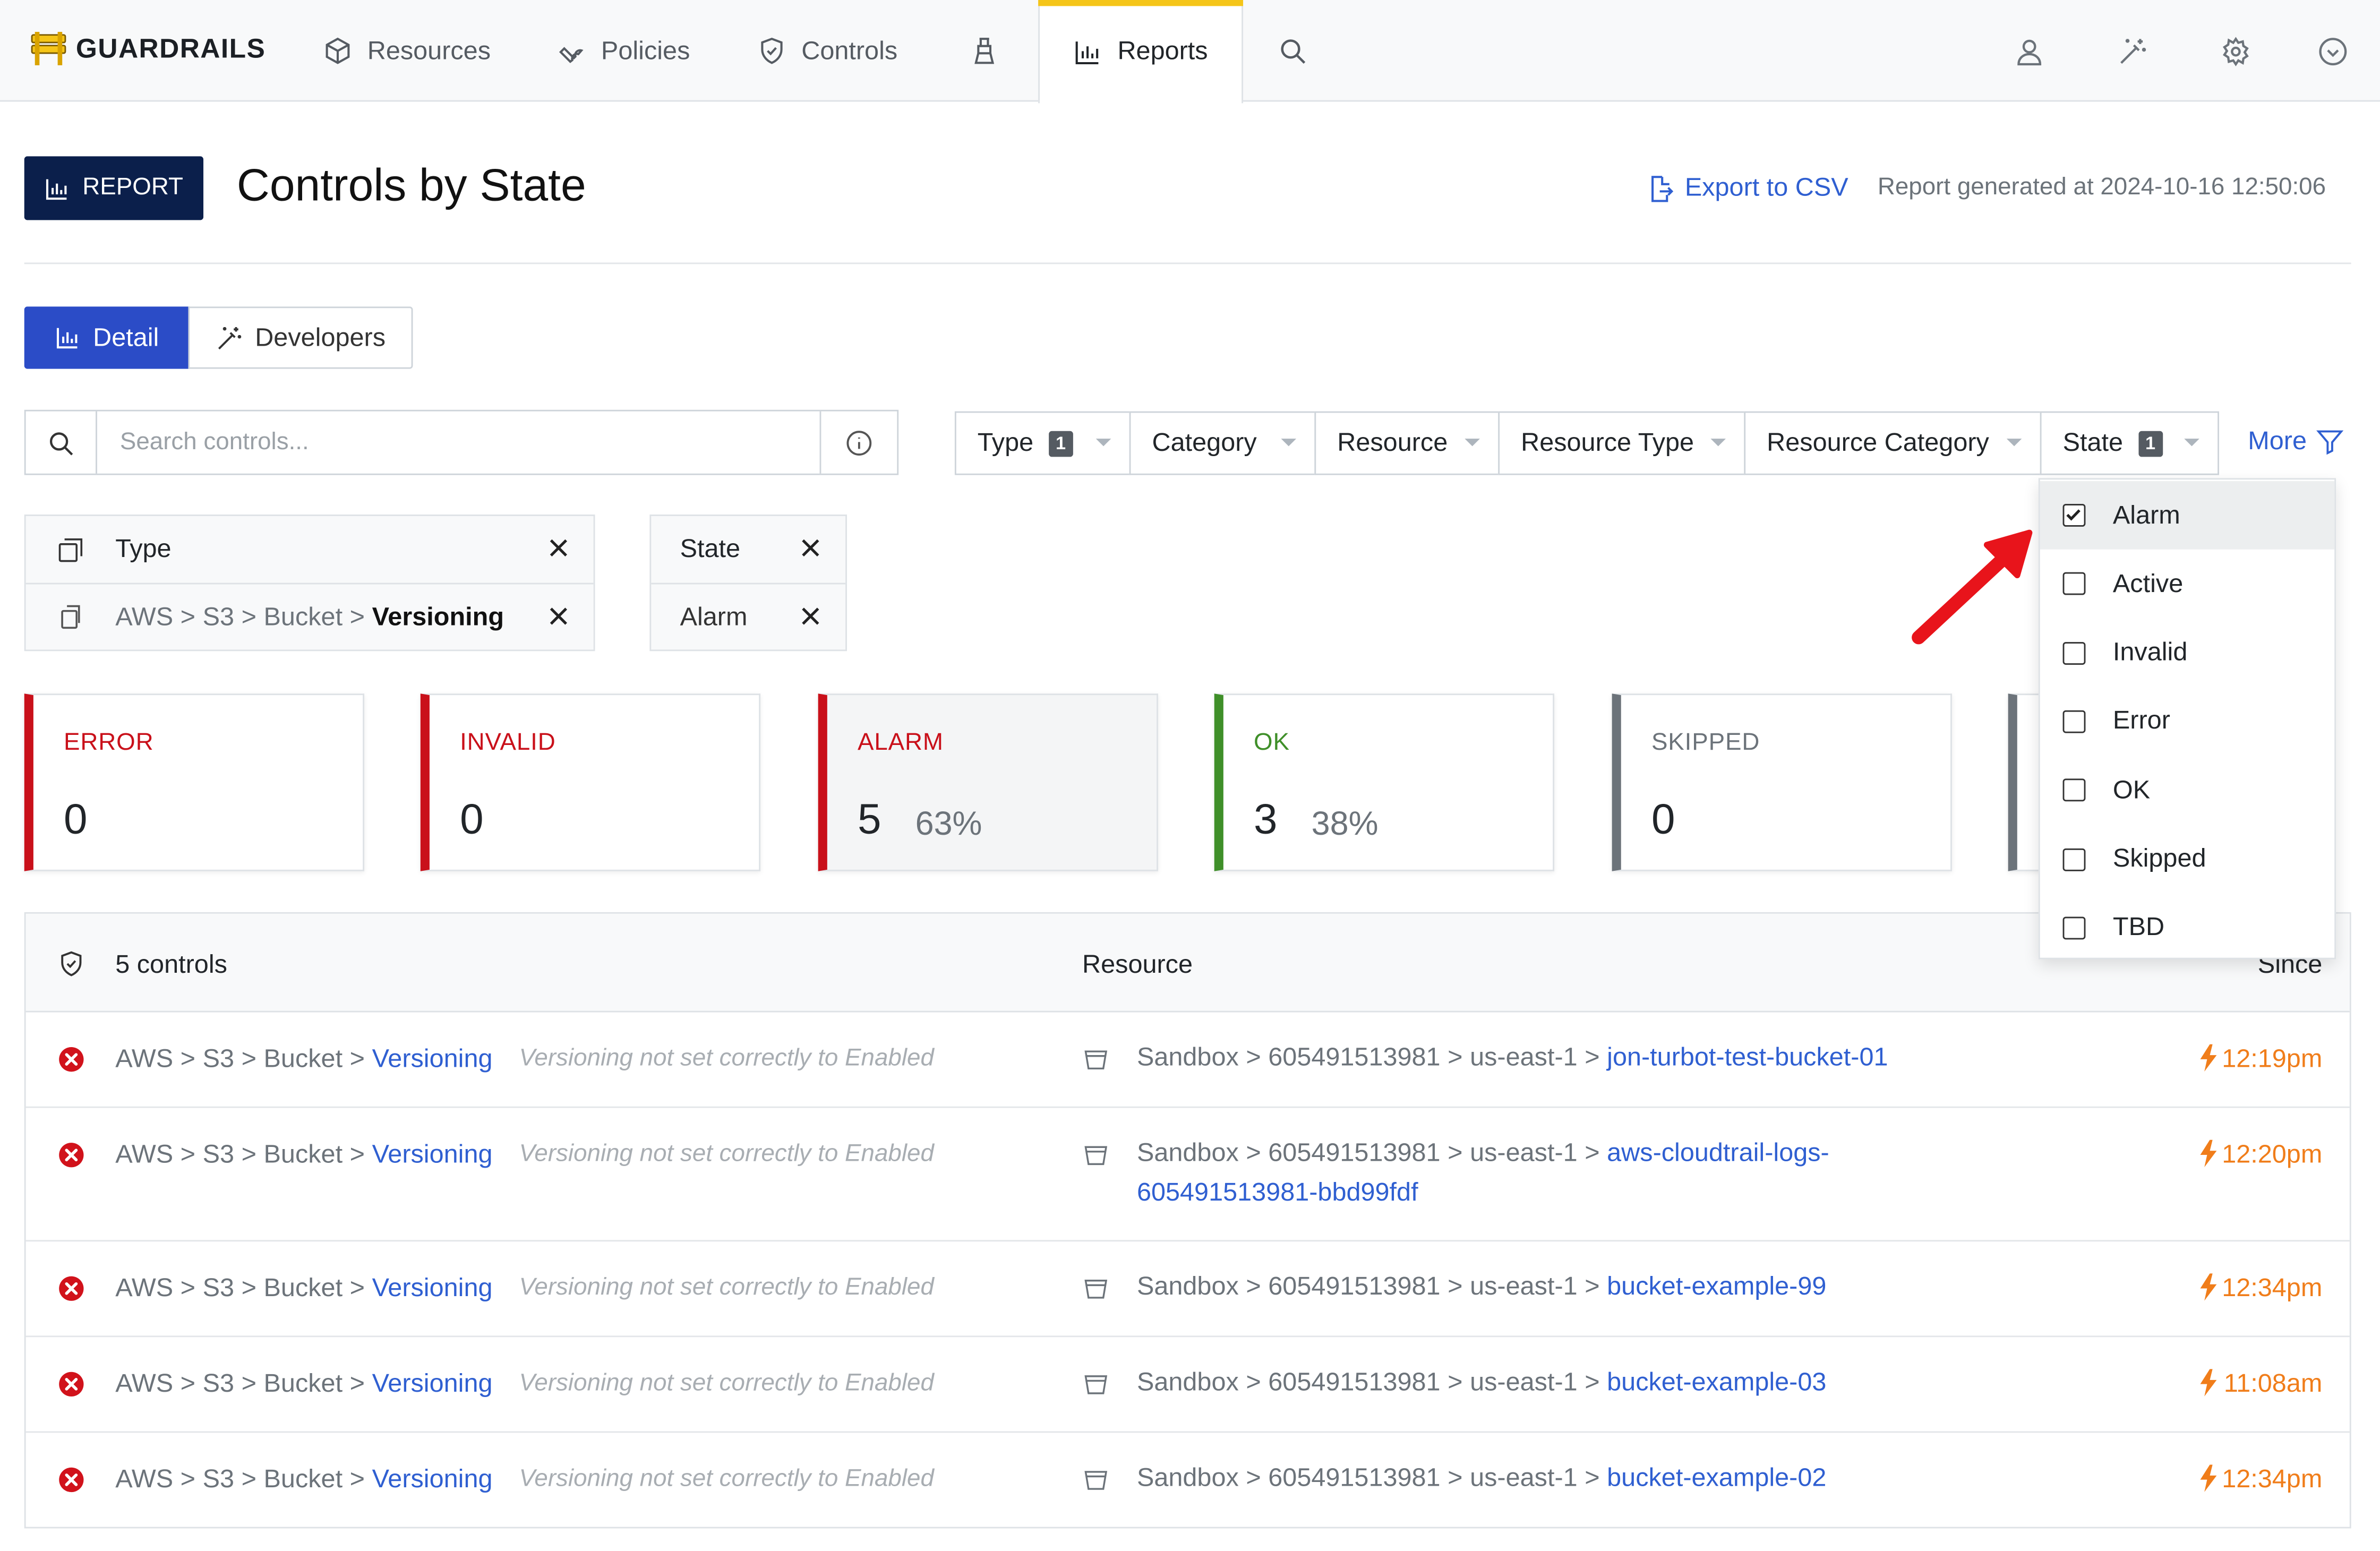 The height and width of the screenshot is (1551, 2380). What do you see at coordinates (300, 338) in the screenshot?
I see `developers-view-button: Developers` at bounding box center [300, 338].